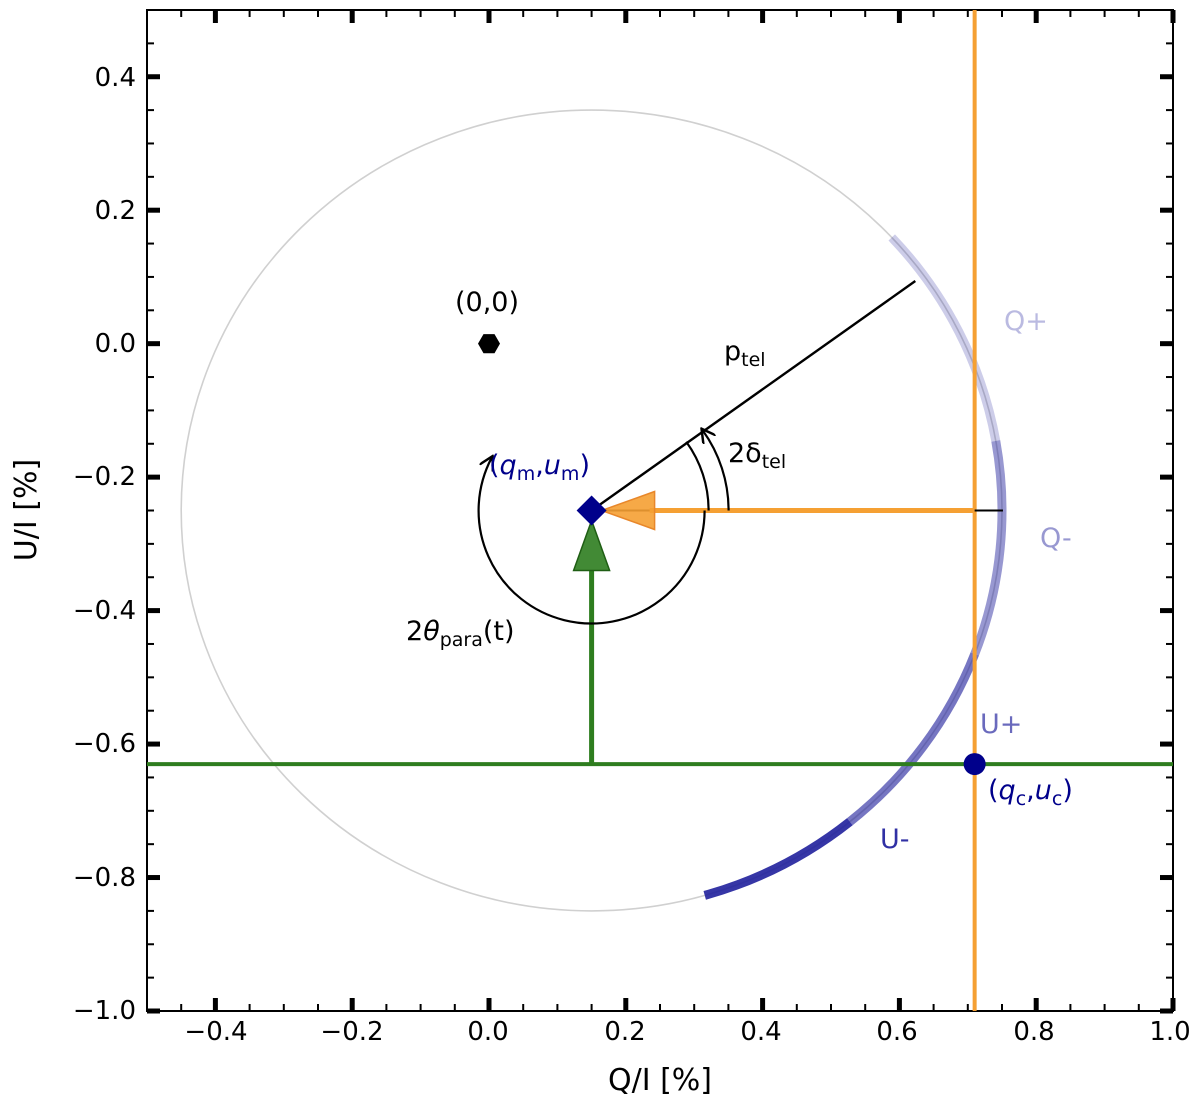  What do you see at coordinates (104, 544) in the screenshot?
I see `y-tick-labels: 0.4 0.2 0.0 −0.2 −0.4 −0.6 −0.8 −1.0` at bounding box center [104, 544].